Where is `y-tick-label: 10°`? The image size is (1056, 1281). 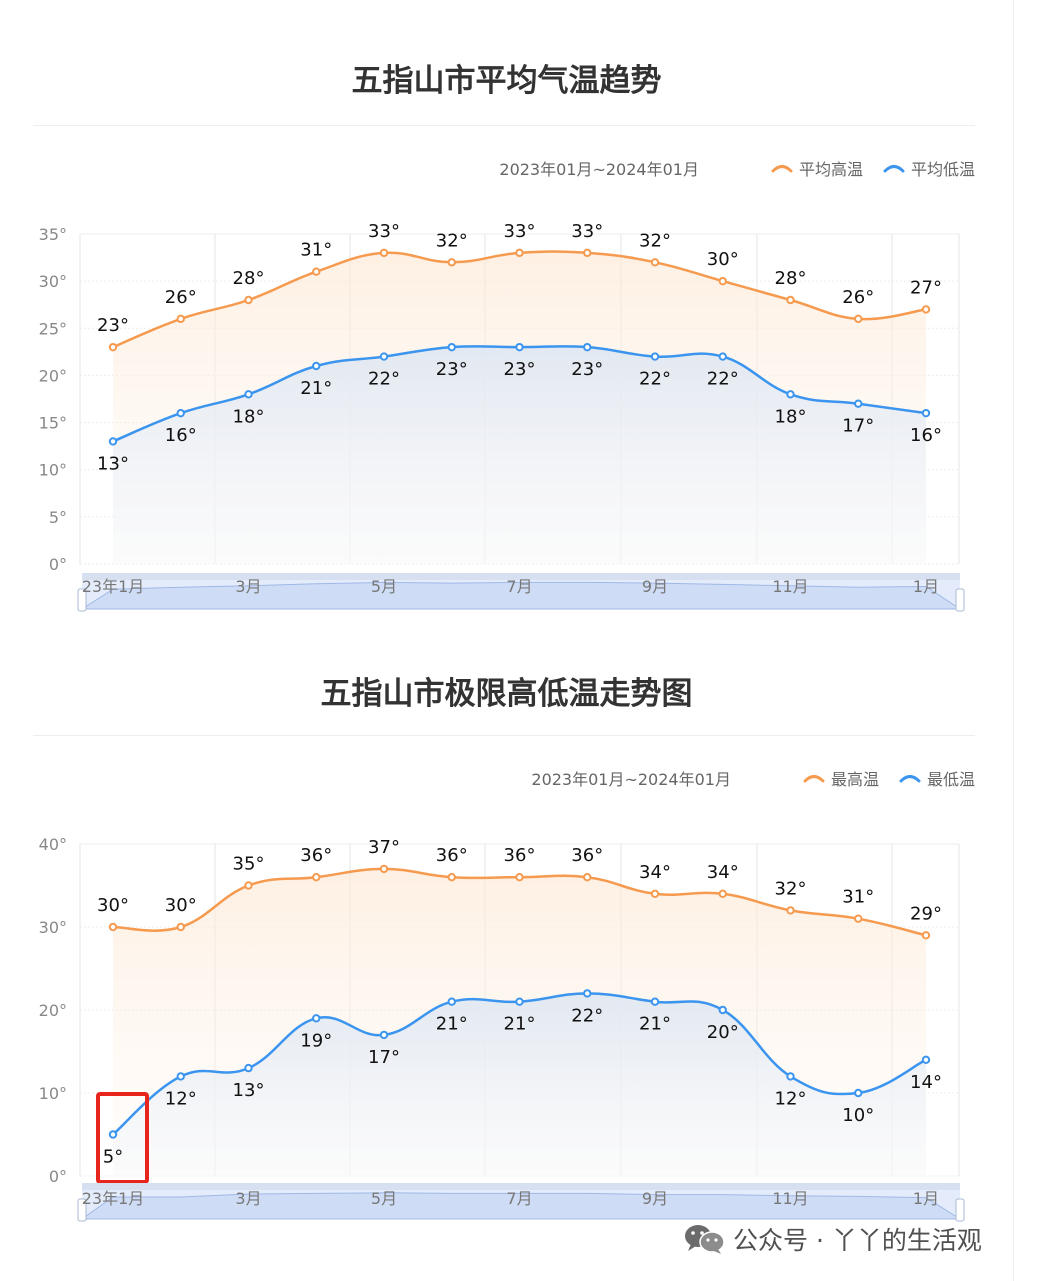
y-tick-label: 10° is located at coordinates (53, 1093).